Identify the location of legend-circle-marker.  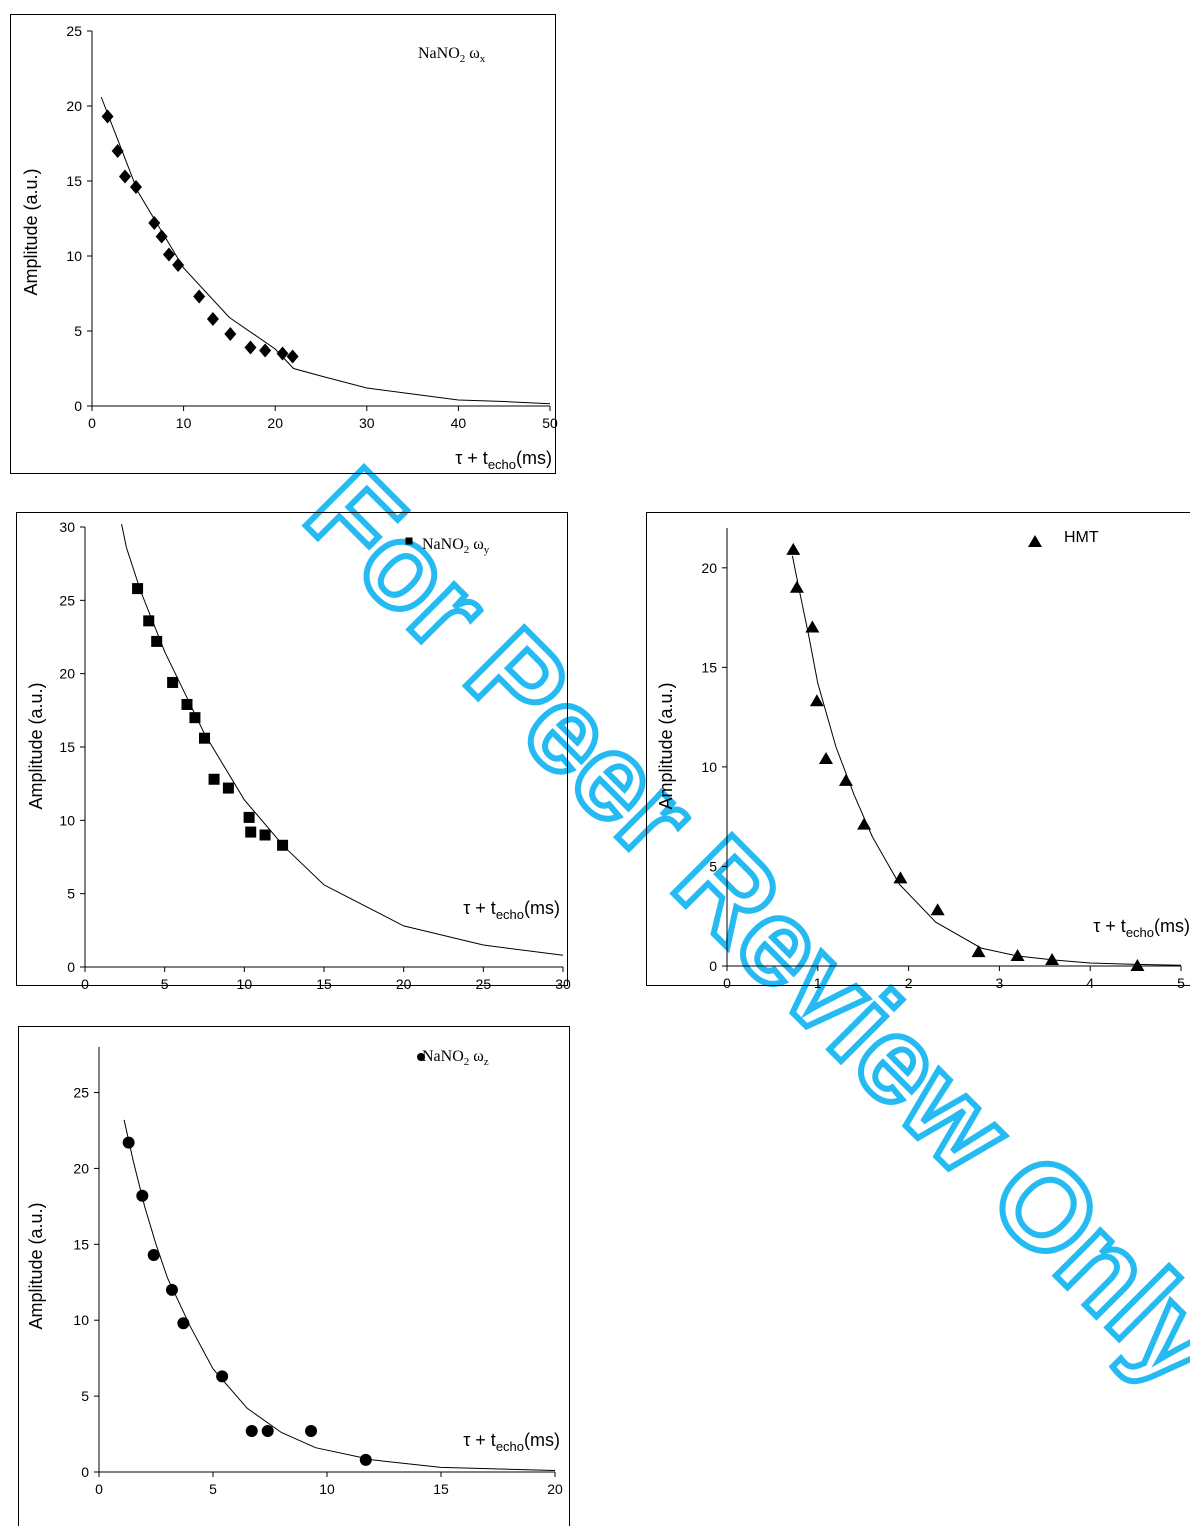
(421, 1057).